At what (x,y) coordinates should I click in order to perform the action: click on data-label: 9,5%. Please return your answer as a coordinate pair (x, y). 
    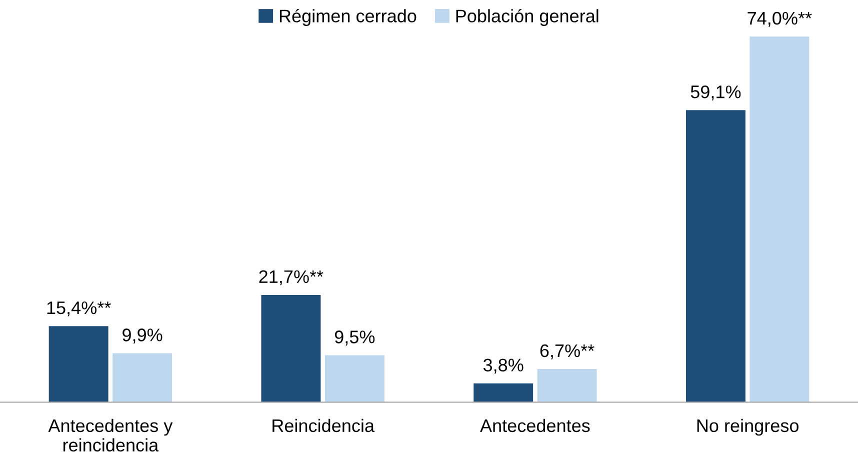
    Looking at the image, I should click on (354, 338).